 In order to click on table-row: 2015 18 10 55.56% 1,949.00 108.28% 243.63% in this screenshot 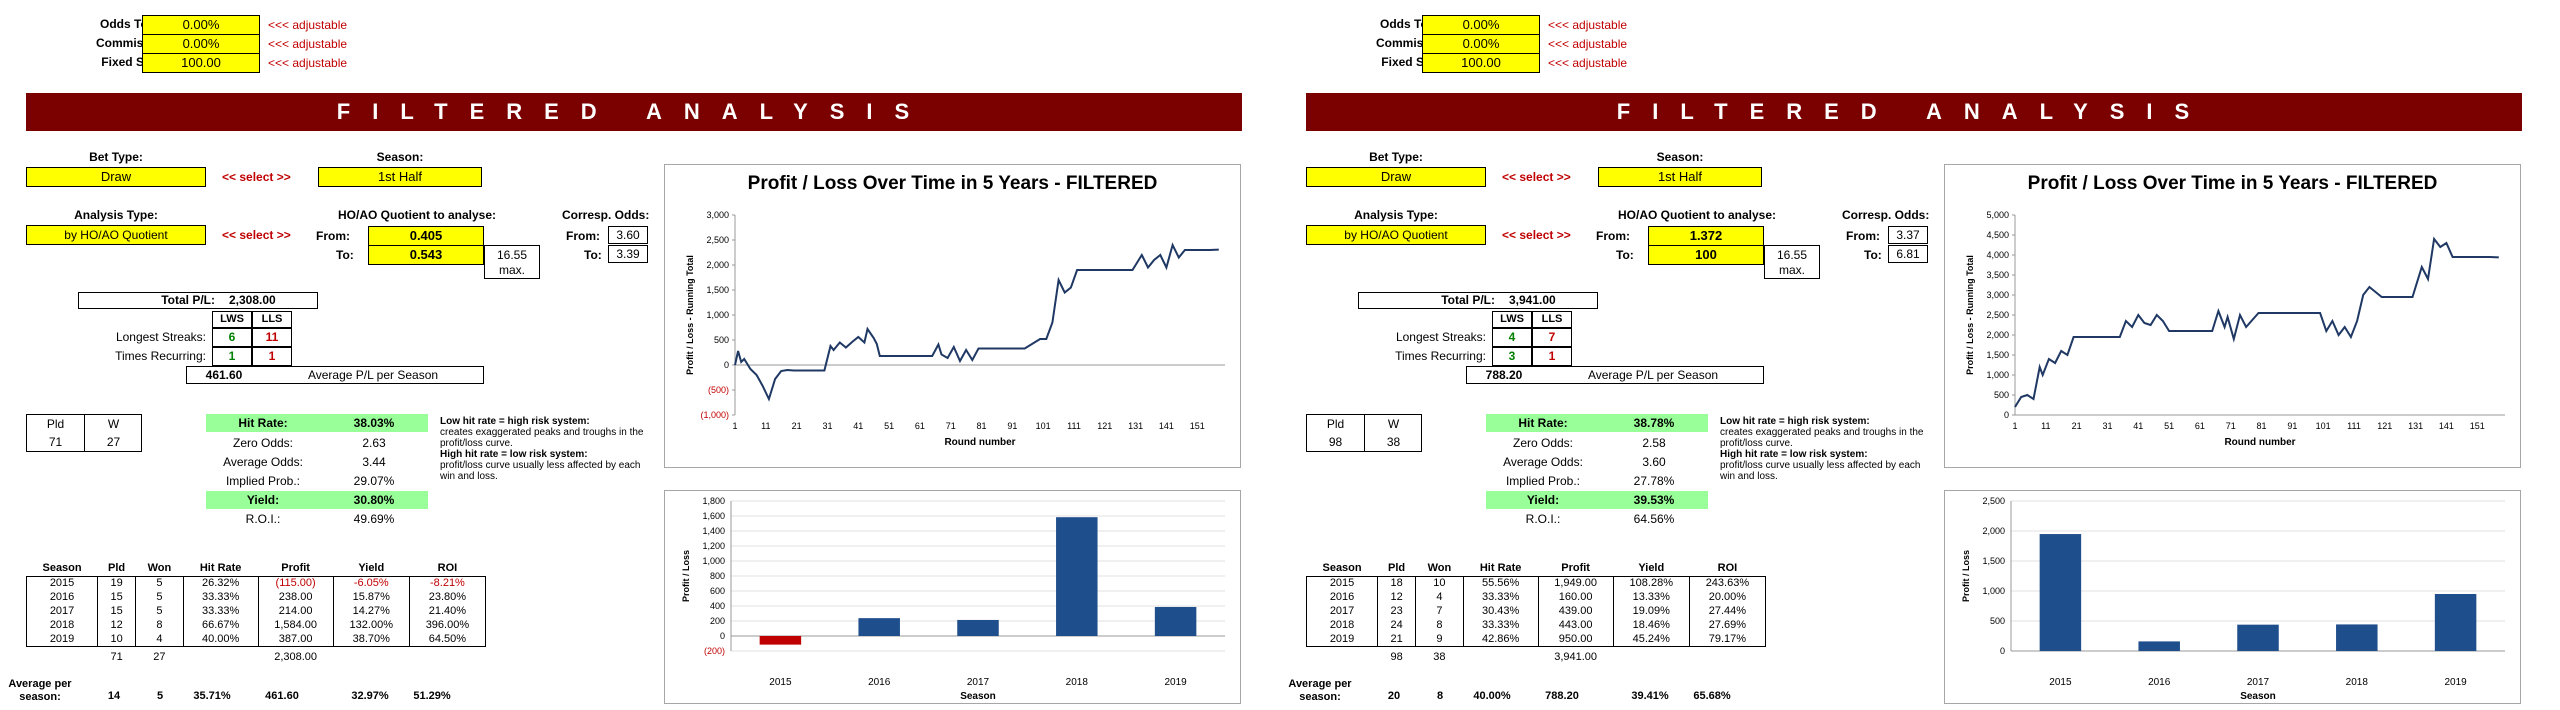, I will do `click(1536, 582)`.